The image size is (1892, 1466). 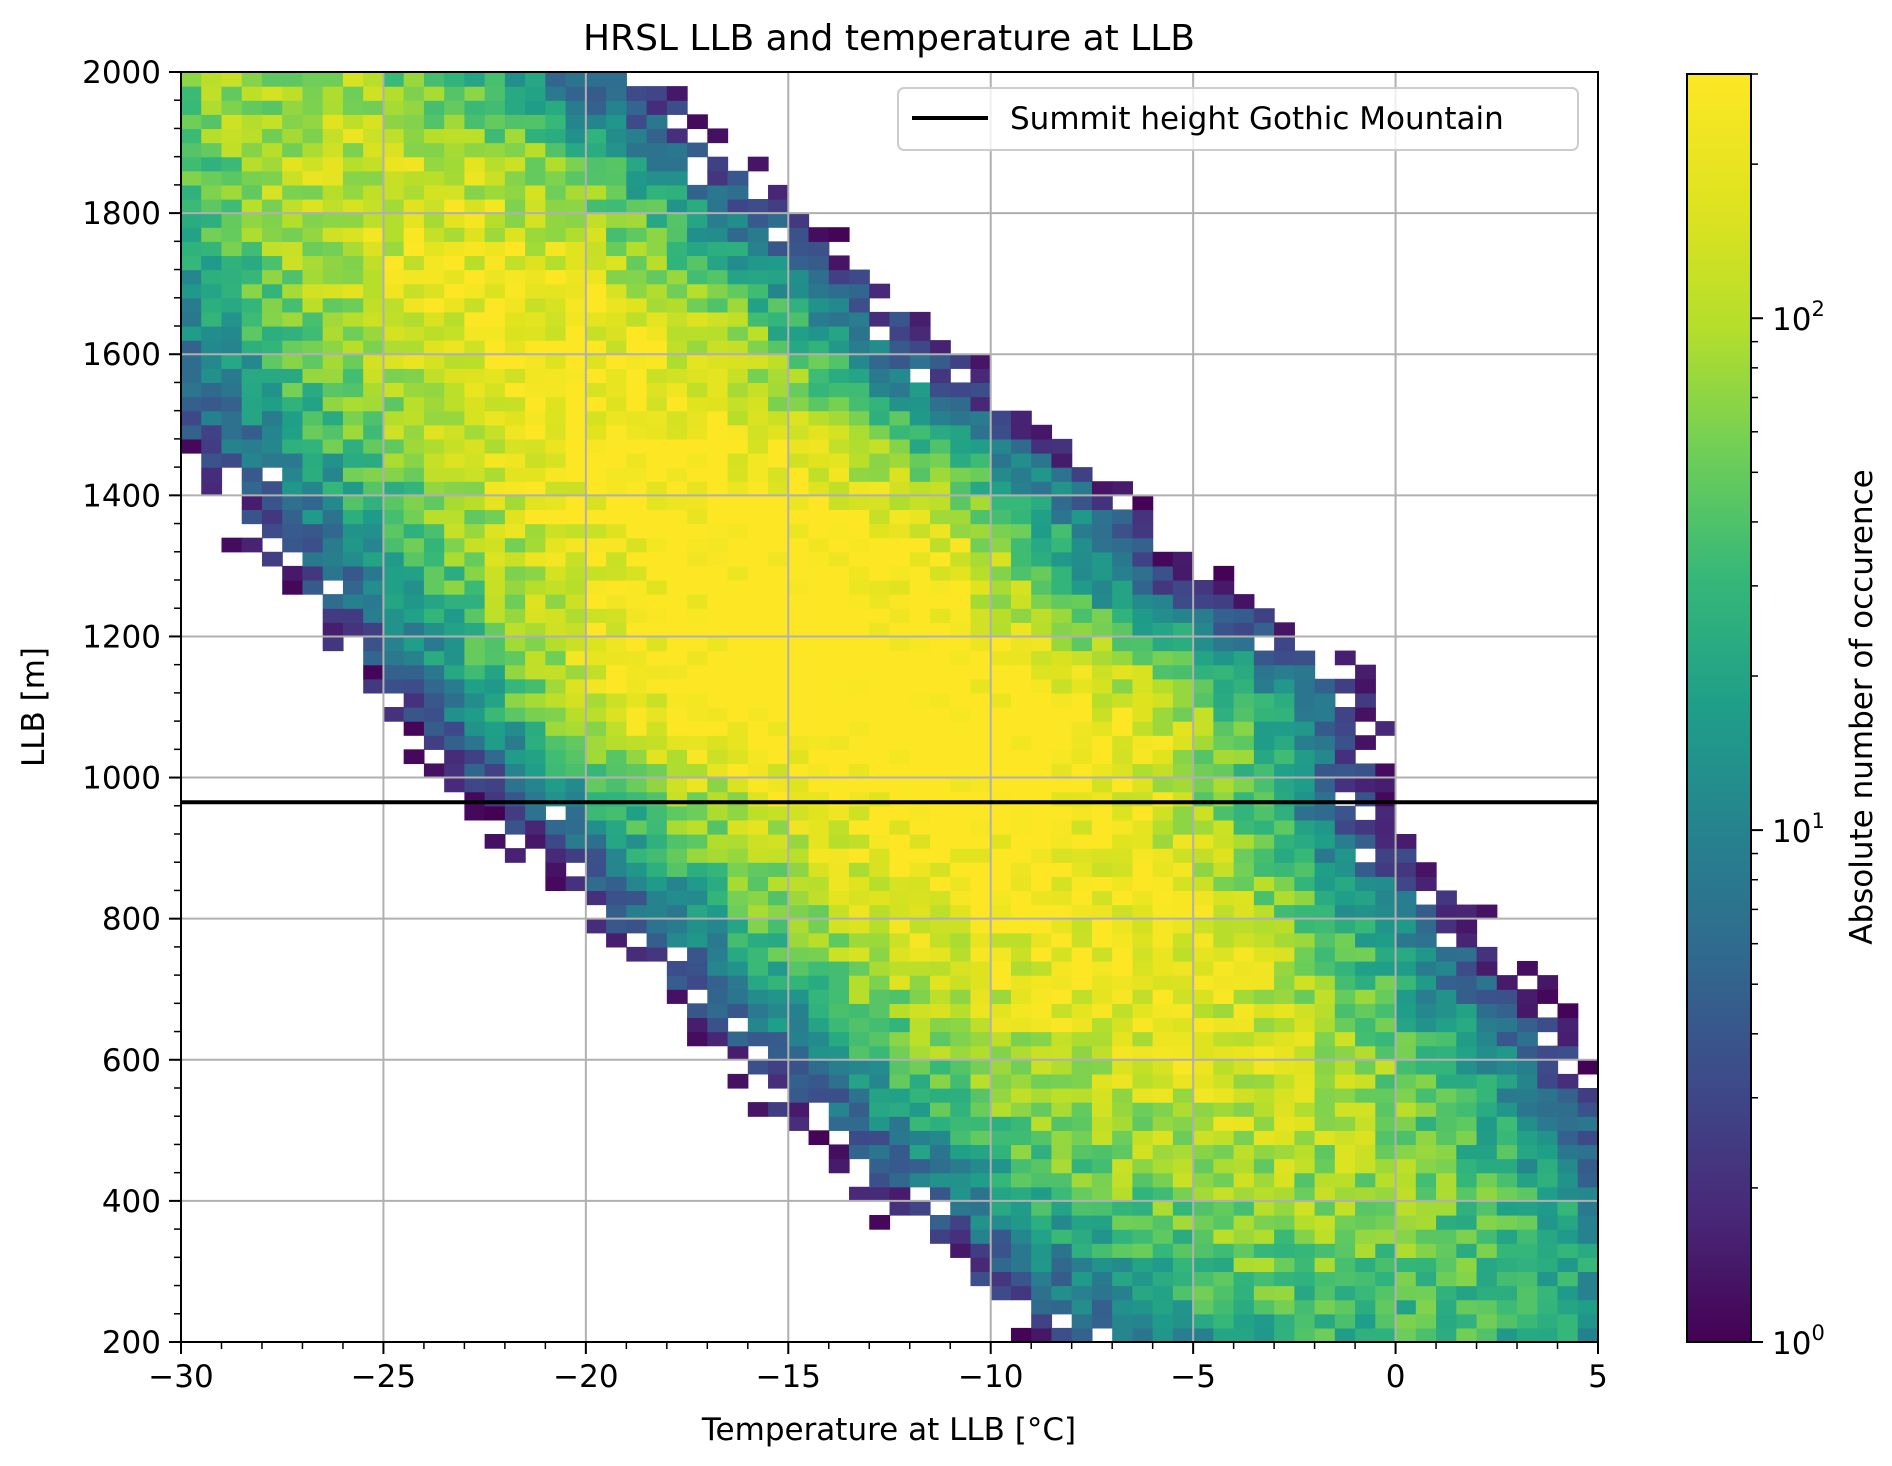 I want to click on y-tick-label: 600, so click(x=131, y=1061).